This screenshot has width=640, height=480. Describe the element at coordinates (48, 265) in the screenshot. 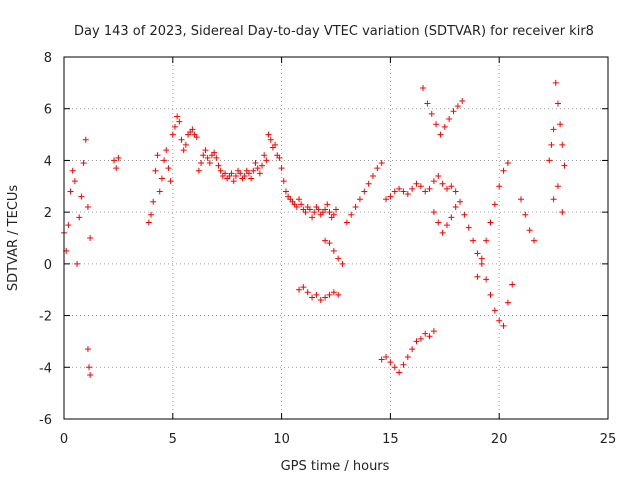

I see `y-tick-label: 0` at that location.